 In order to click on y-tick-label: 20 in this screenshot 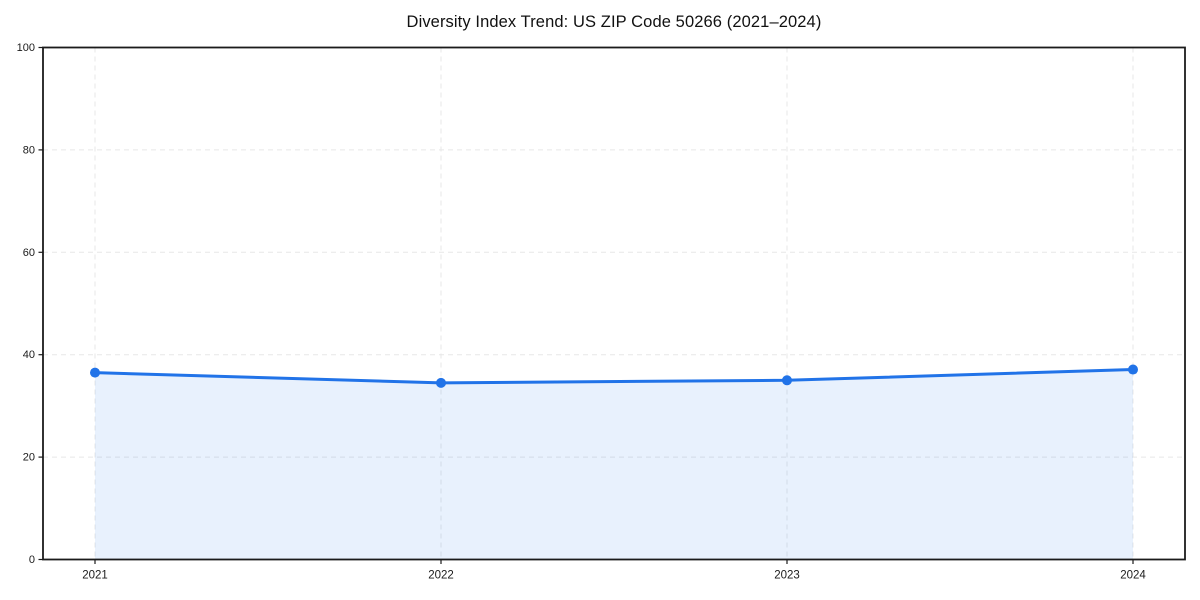, I will do `click(29, 458)`.